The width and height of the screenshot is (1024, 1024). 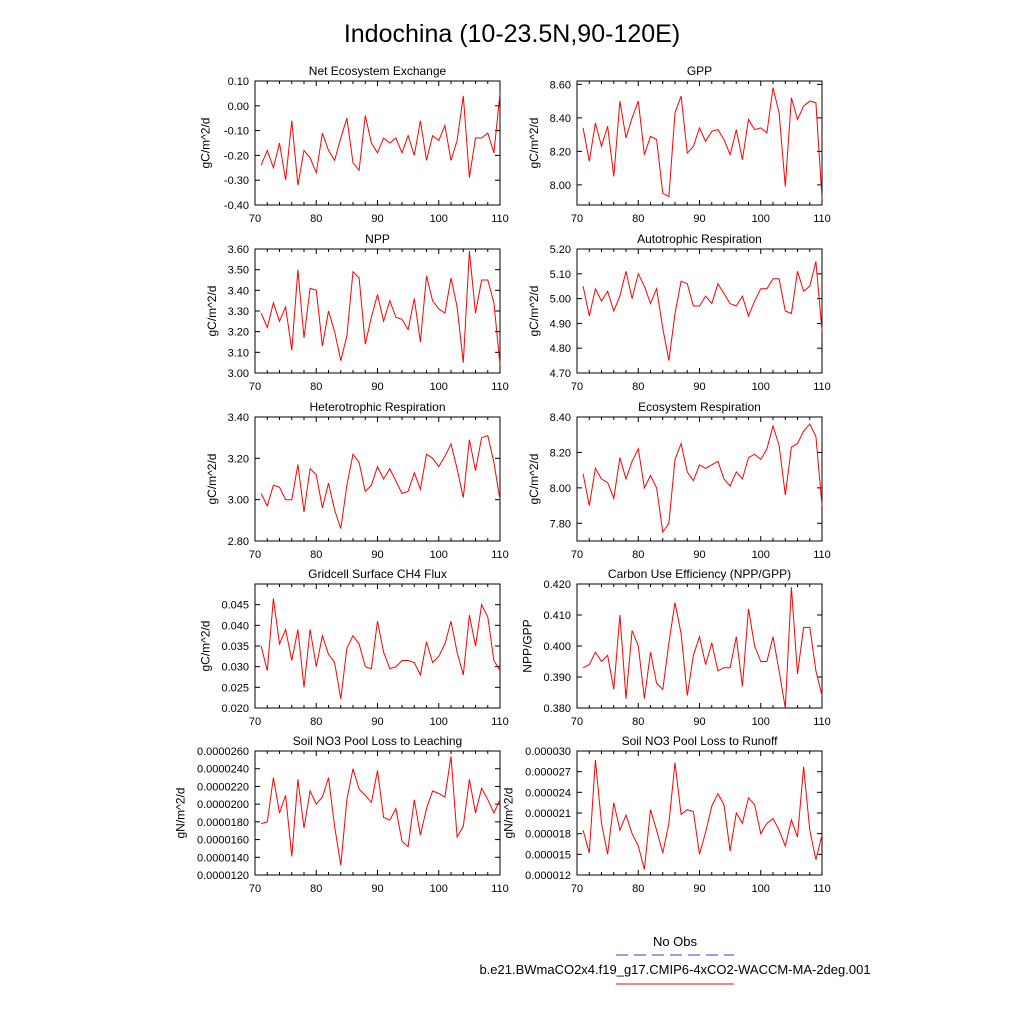 I want to click on y-tick-label: 7.80, so click(x=560, y=524).